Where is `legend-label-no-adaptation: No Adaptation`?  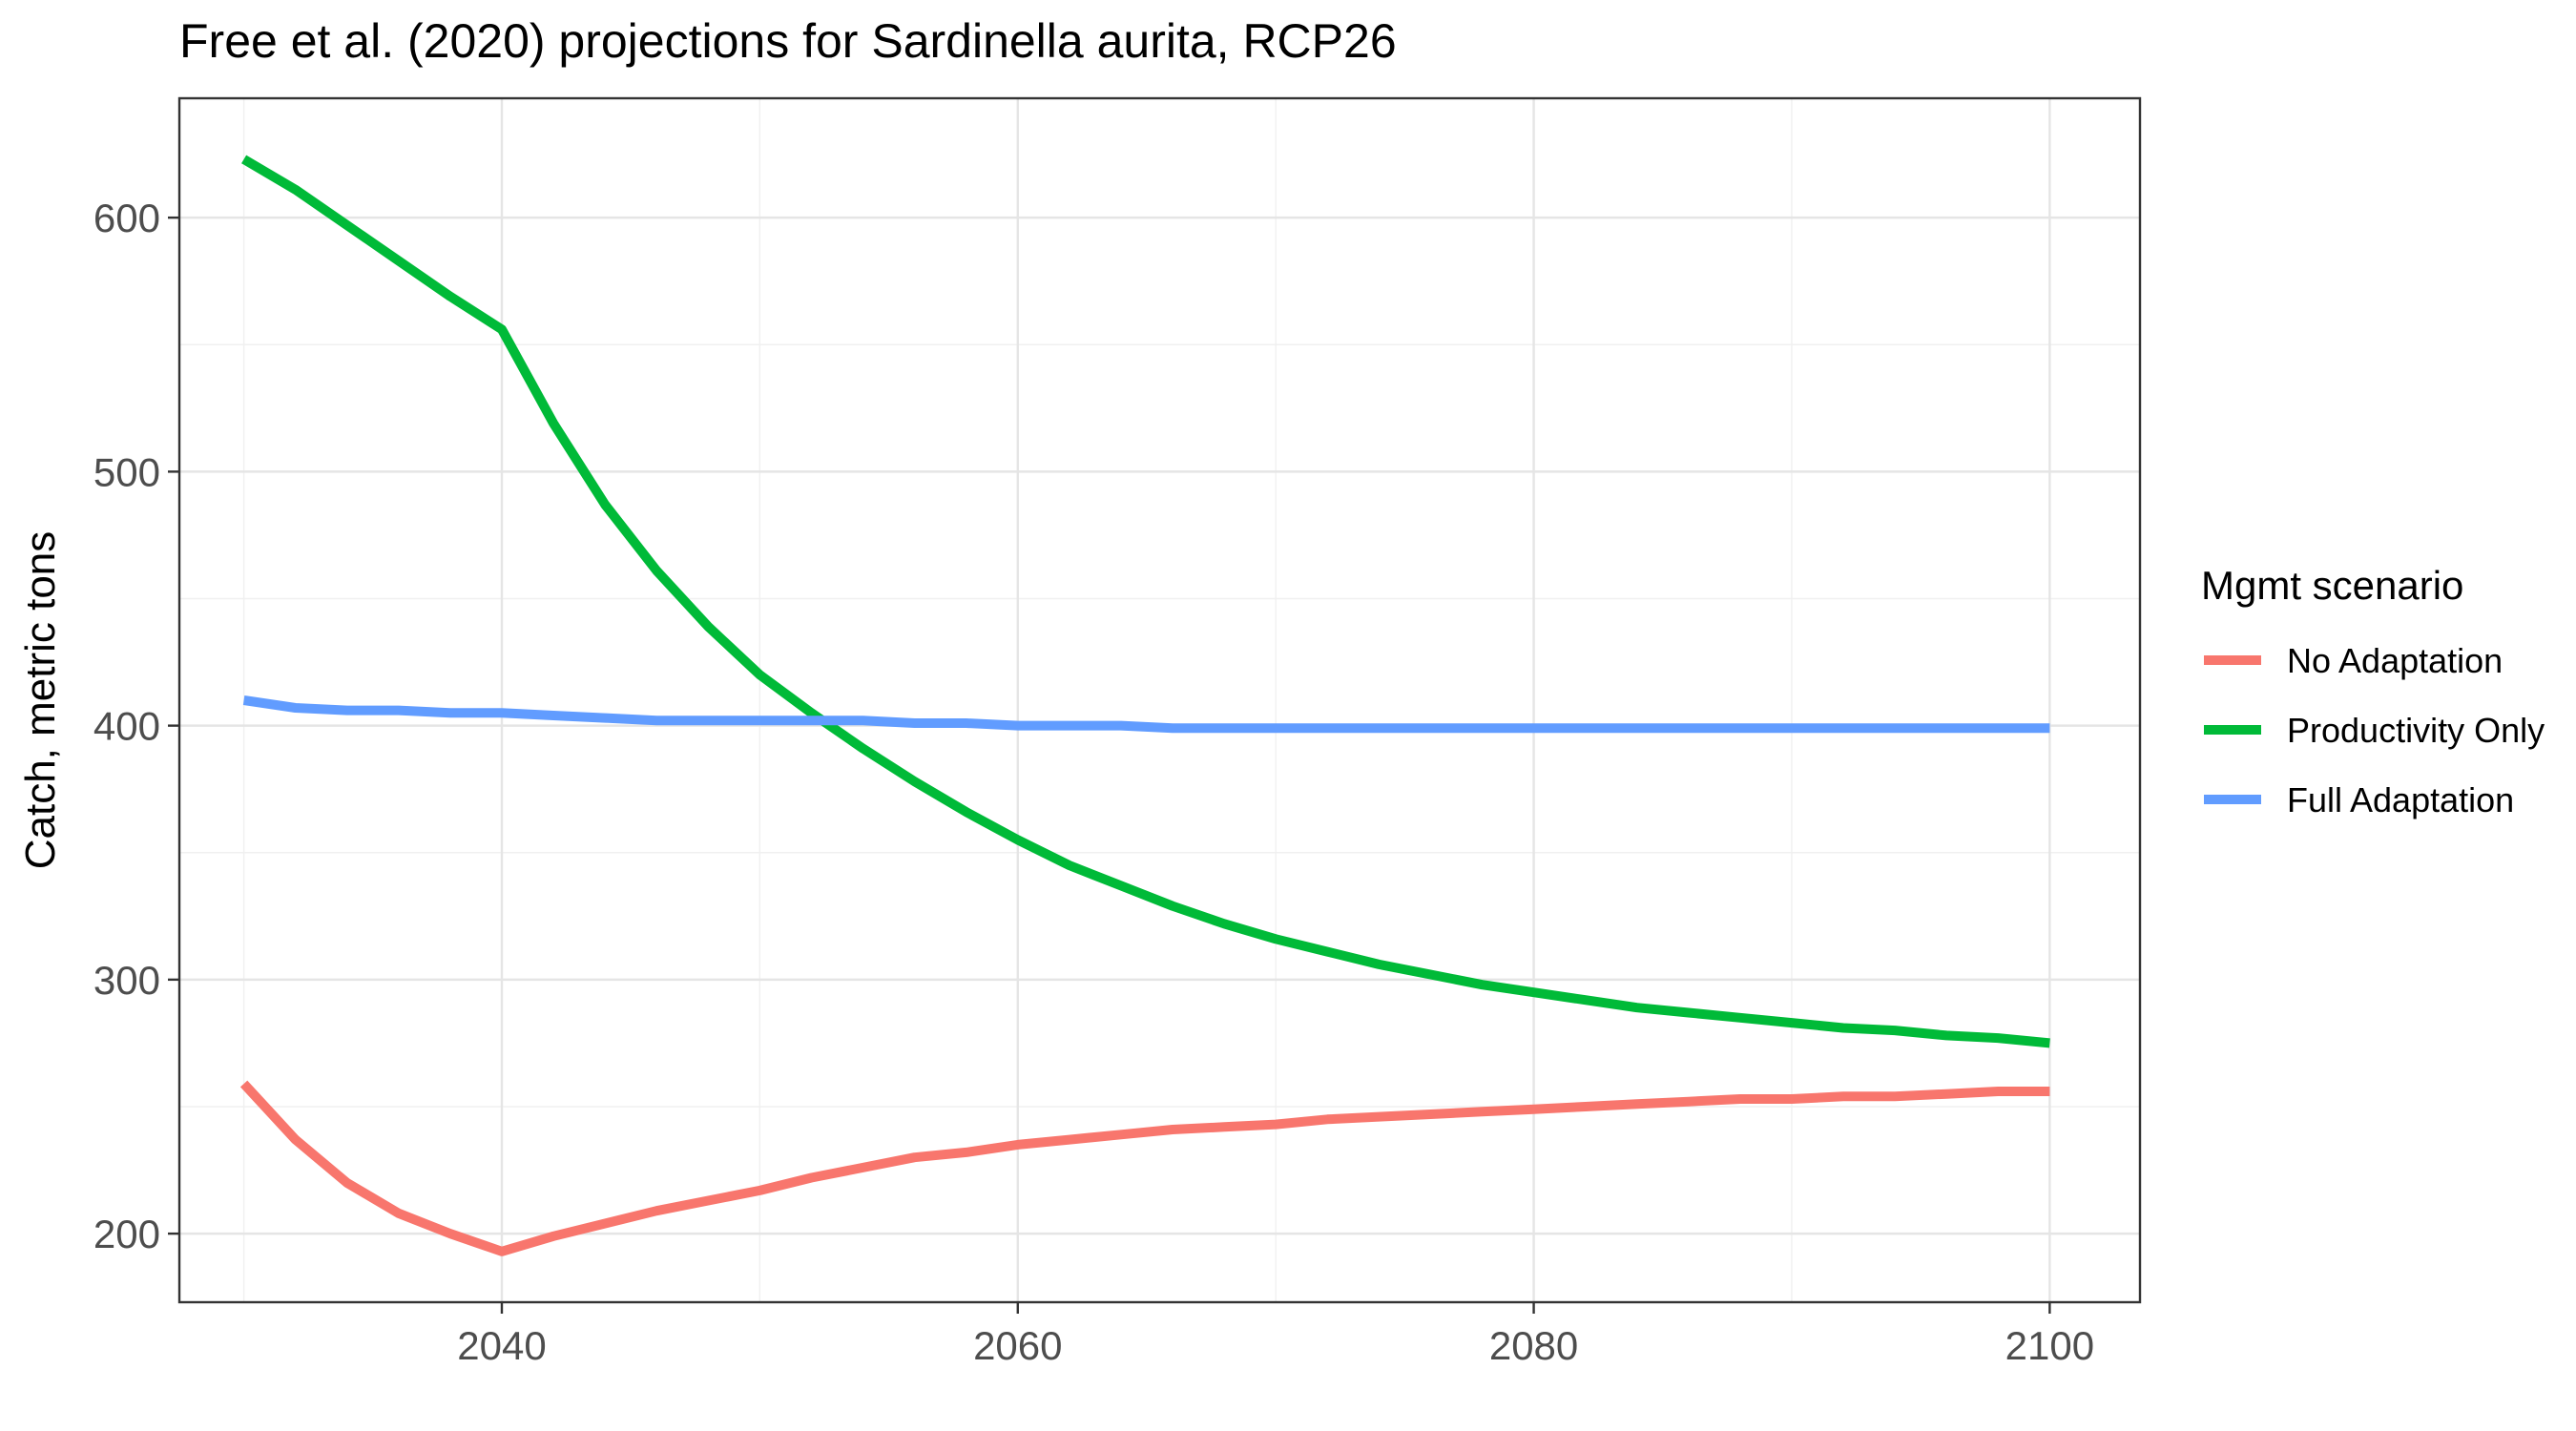
legend-label-no-adaptation: No Adaptation is located at coordinates (2395, 660).